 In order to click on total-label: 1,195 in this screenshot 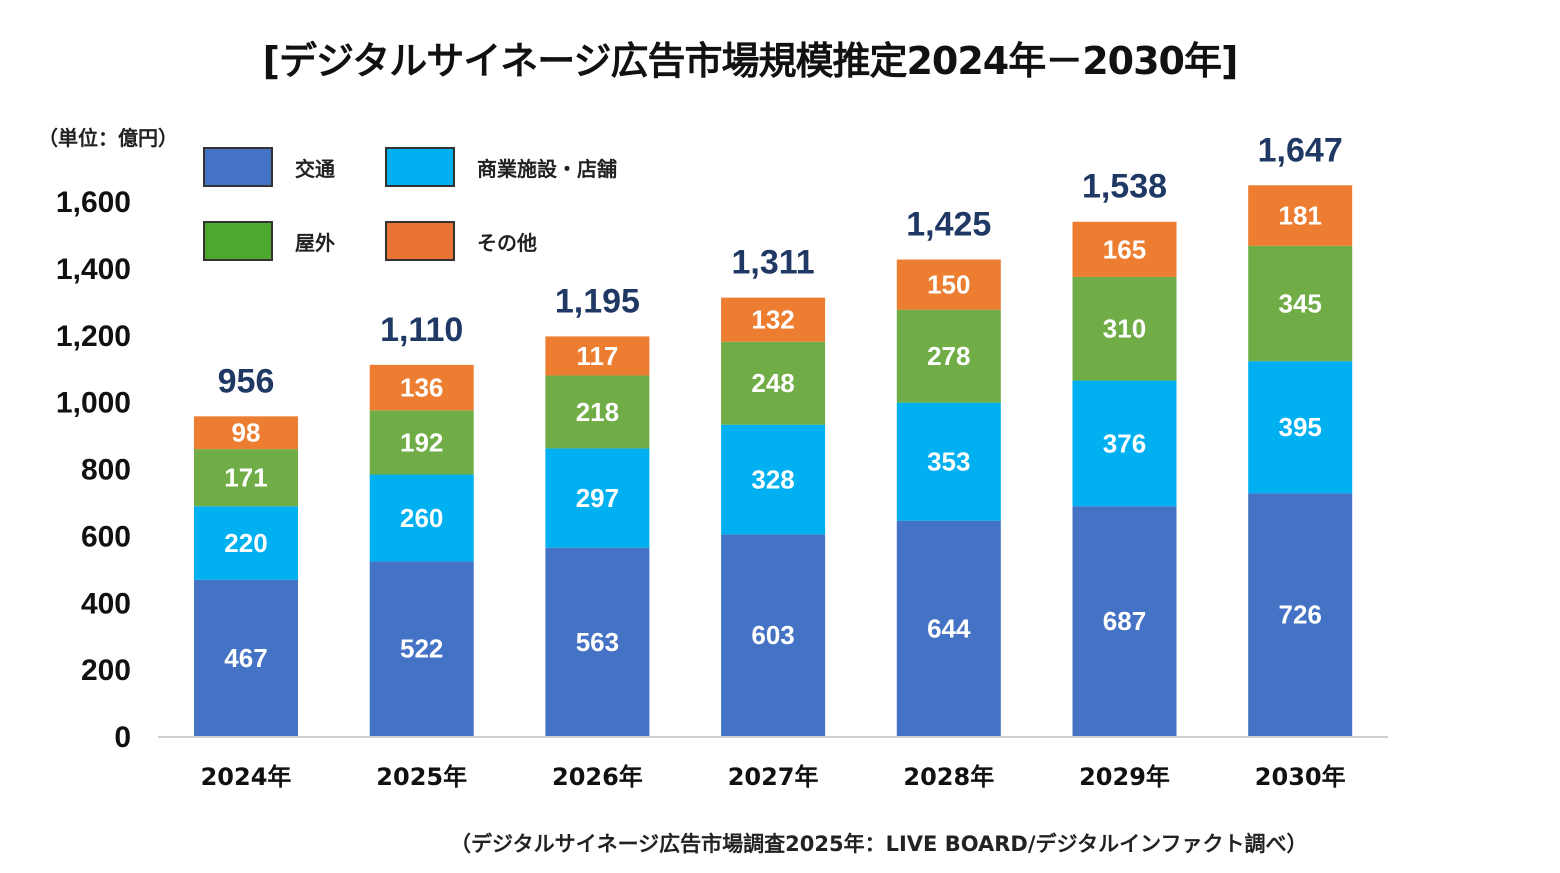, I will do `click(597, 301)`.